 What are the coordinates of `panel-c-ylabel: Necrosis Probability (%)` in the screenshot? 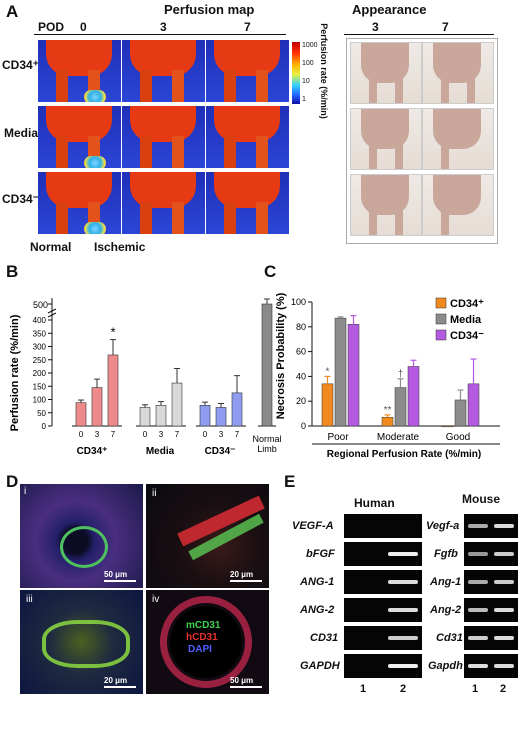 It's located at (281, 355).